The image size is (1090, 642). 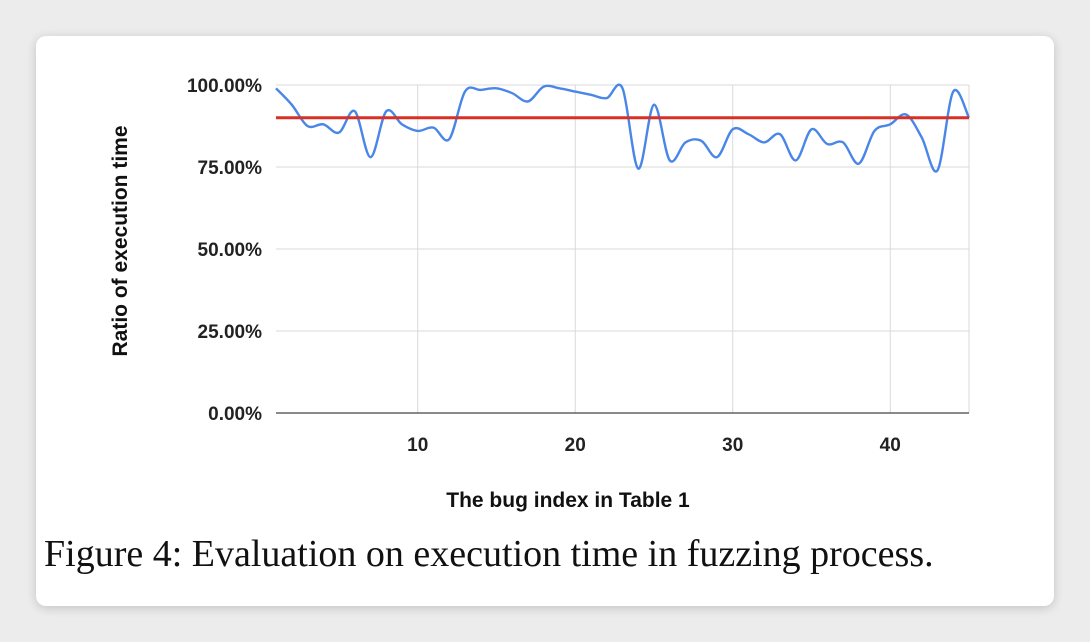 I want to click on y-tick-label: 50.00%, so click(x=230, y=250).